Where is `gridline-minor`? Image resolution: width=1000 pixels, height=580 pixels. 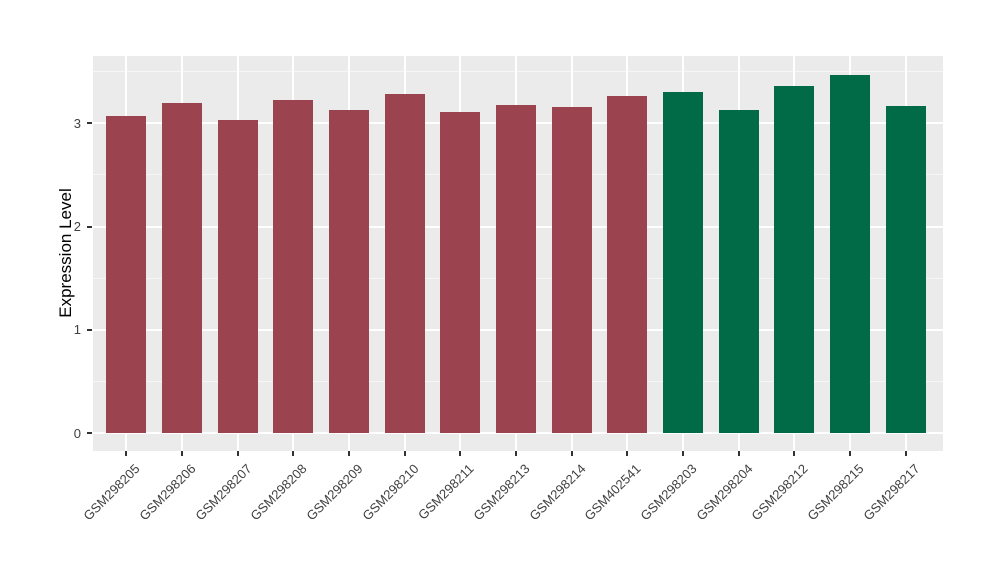
gridline-minor is located at coordinates (518, 72).